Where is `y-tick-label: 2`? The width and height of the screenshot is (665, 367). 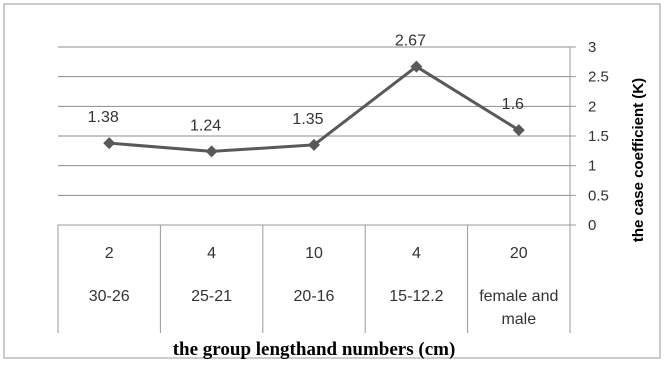 y-tick-label: 2 is located at coordinates (592, 106).